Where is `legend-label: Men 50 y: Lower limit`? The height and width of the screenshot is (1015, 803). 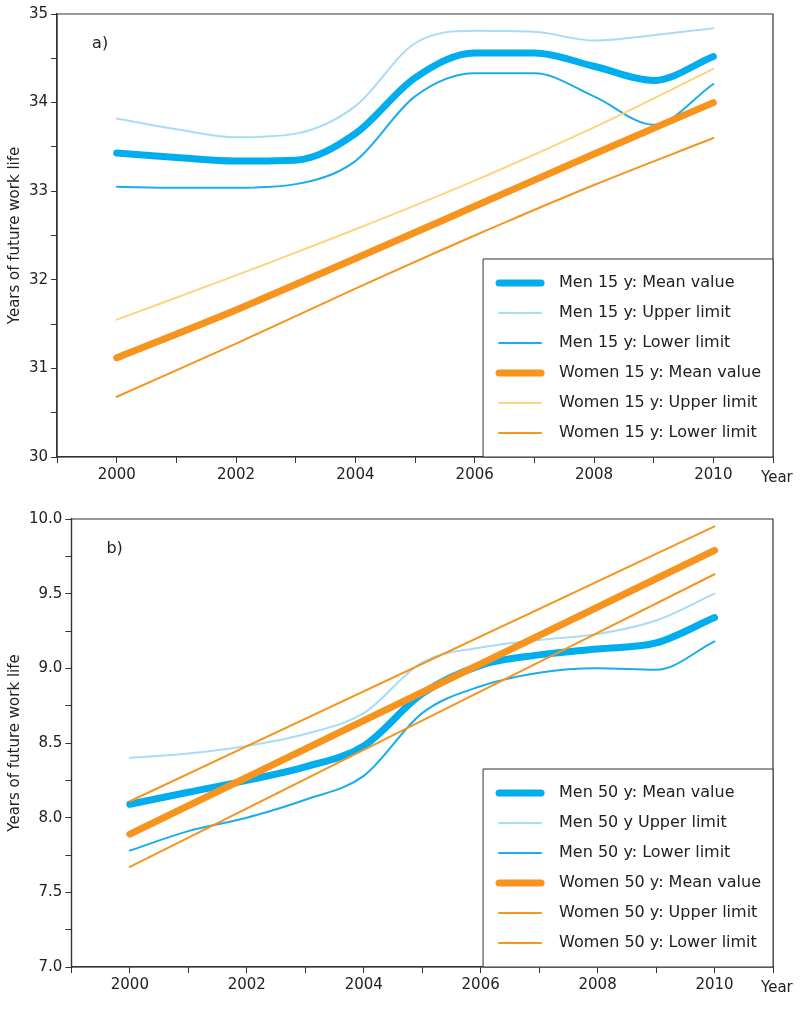 legend-label: Men 50 y: Lower limit is located at coordinates (645, 852).